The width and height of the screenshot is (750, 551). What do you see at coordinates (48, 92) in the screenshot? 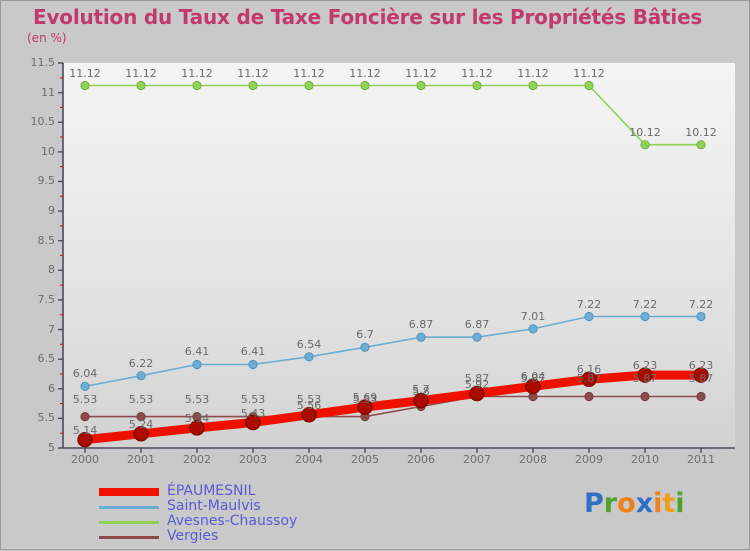
I see `y-axis-tick-label: 11` at bounding box center [48, 92].